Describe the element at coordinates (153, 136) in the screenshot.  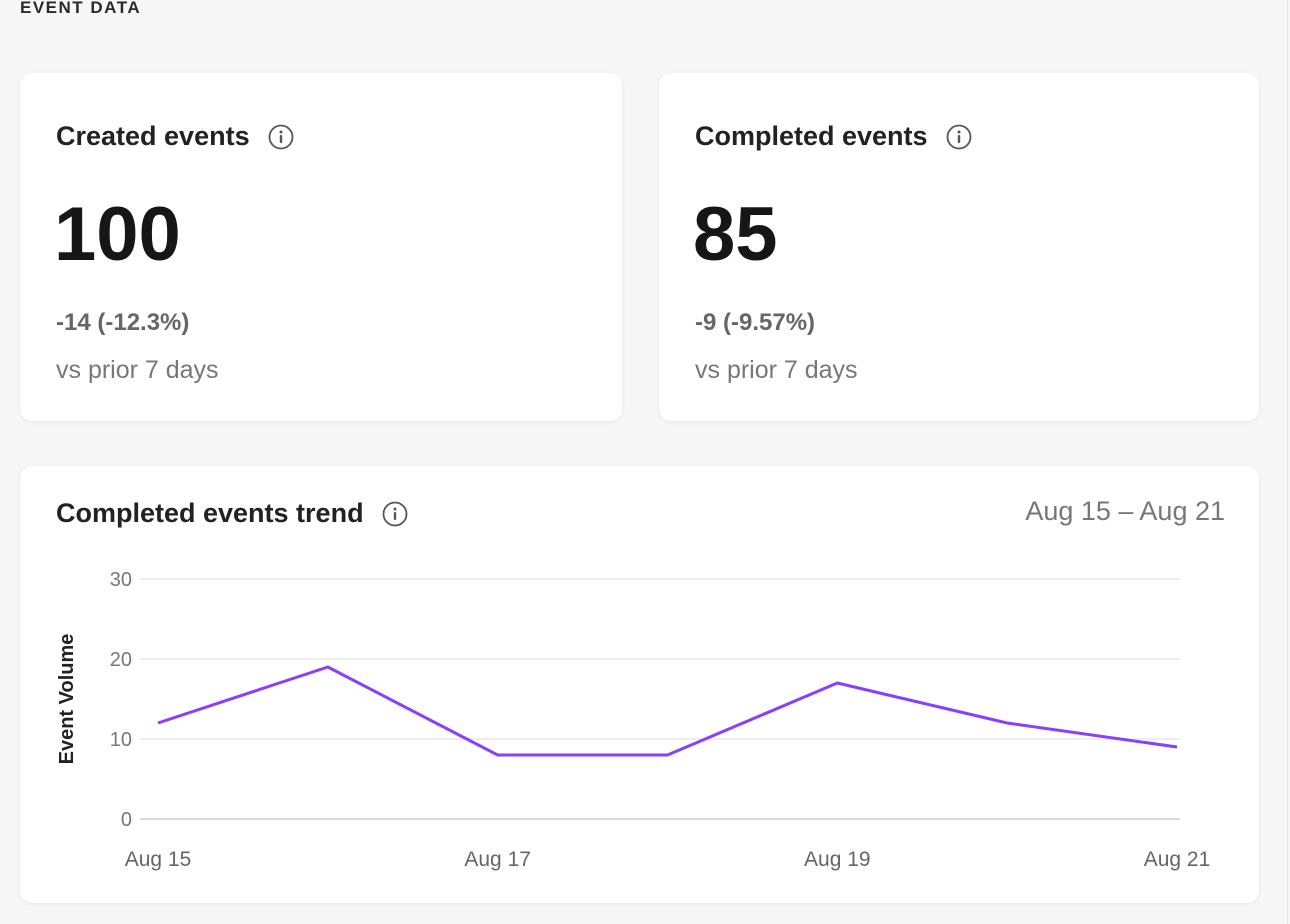
I see `created-events-title: Created events` at that location.